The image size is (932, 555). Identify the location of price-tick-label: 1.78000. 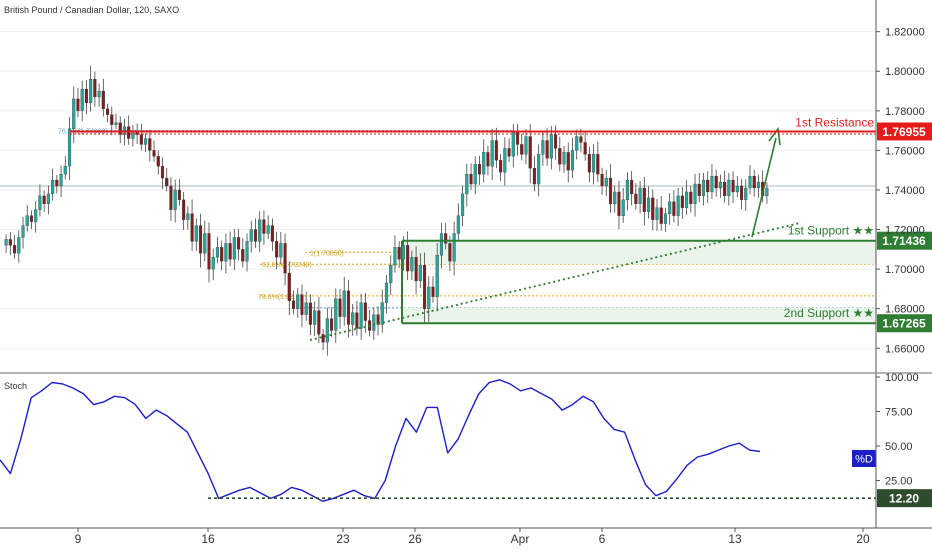
(905, 112).